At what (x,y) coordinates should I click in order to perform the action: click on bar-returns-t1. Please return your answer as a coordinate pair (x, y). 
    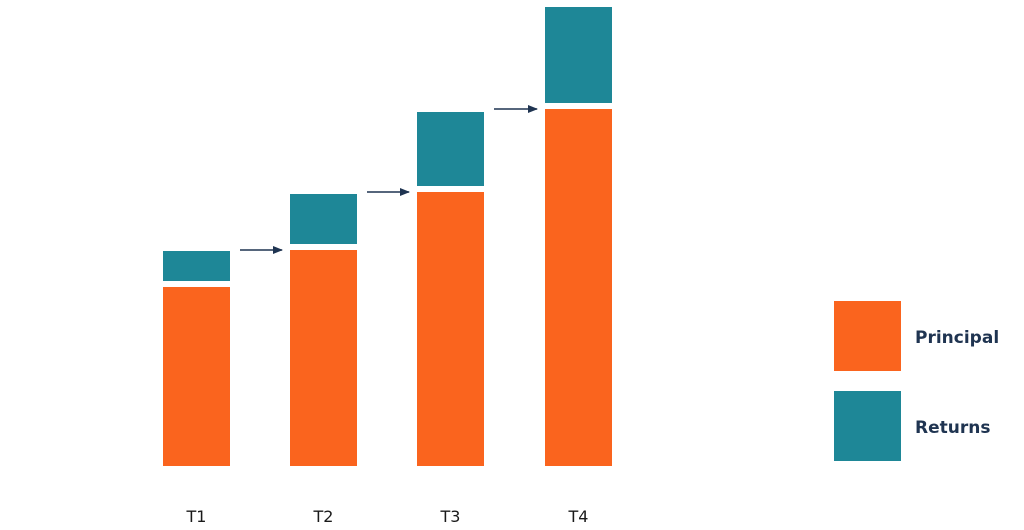
    Looking at the image, I should click on (196, 266).